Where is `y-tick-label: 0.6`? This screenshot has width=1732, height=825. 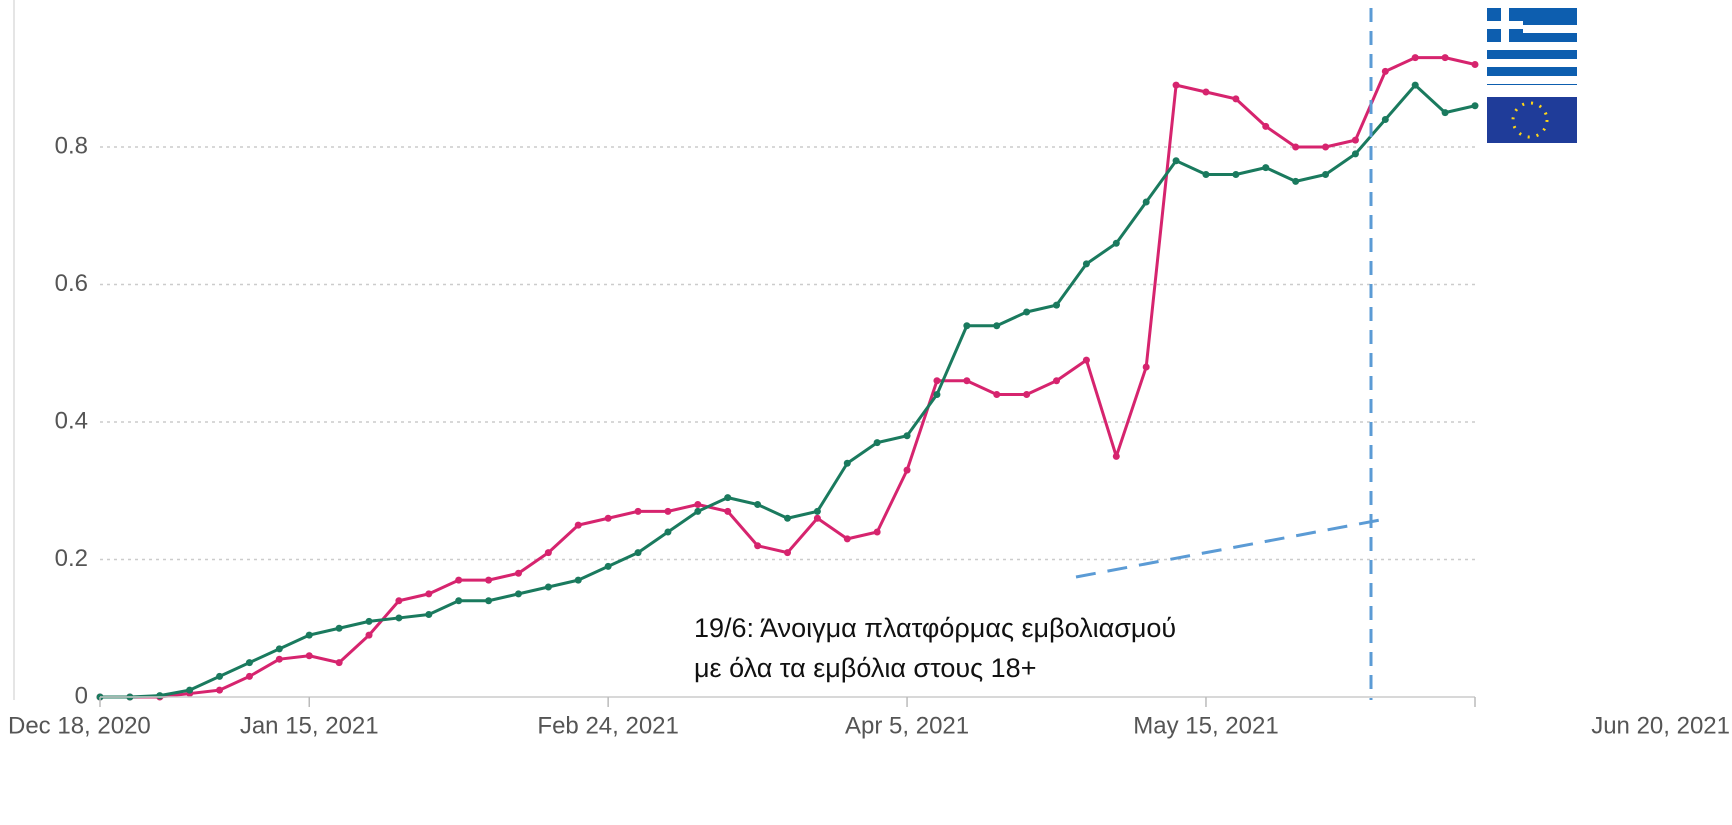 y-tick-label: 0.6 is located at coordinates (71, 283).